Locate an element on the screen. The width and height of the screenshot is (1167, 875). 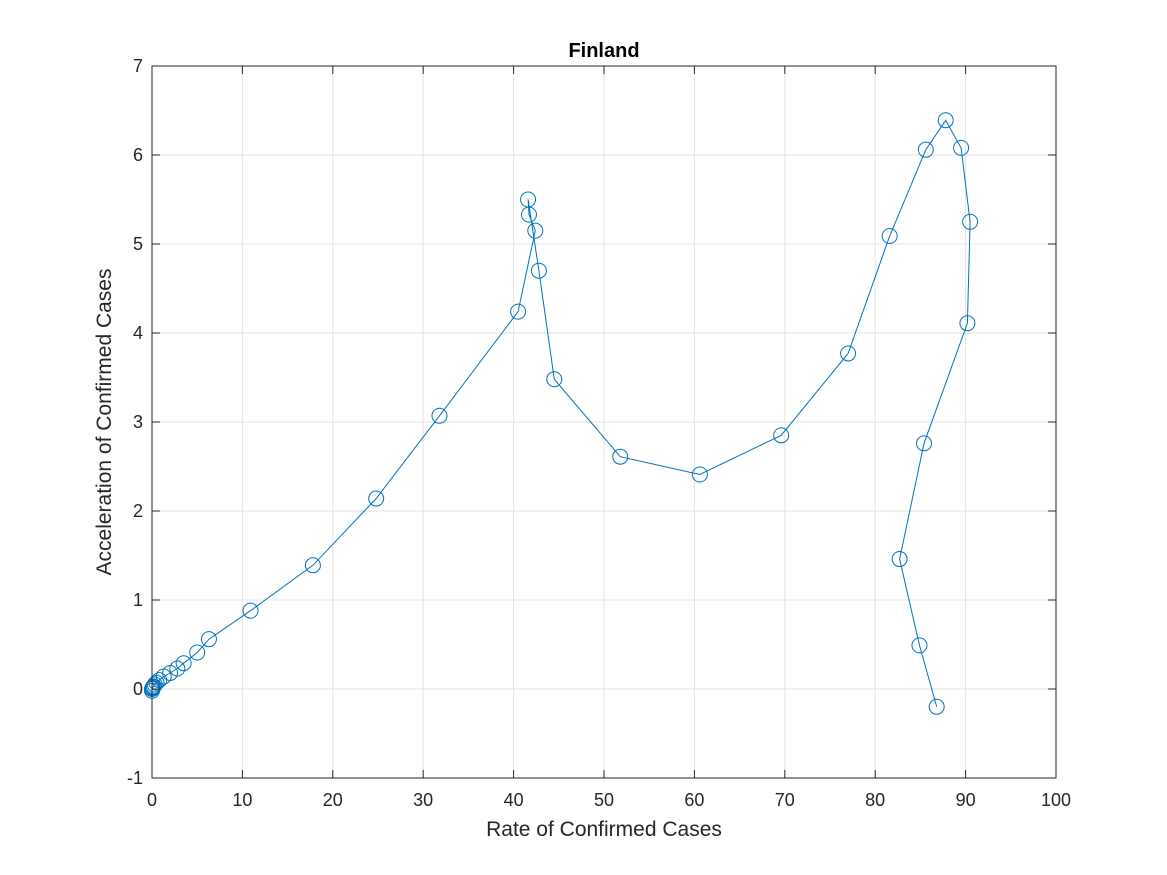
y-tick-label: 5 is located at coordinates (138, 244).